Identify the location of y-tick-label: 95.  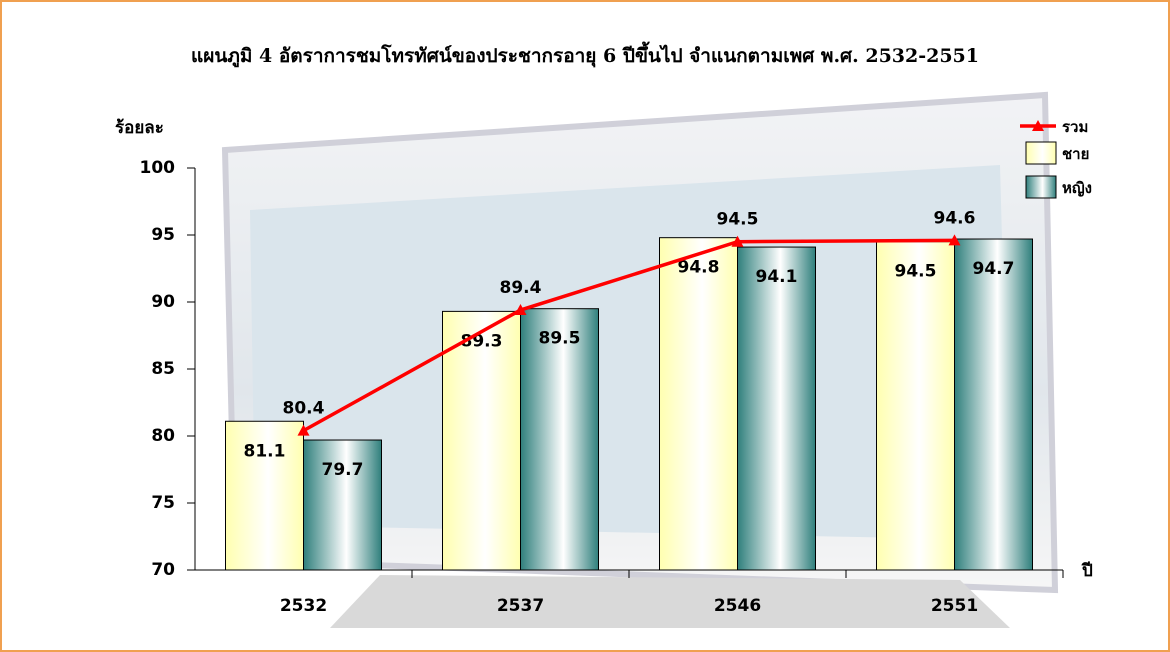
(163, 235).